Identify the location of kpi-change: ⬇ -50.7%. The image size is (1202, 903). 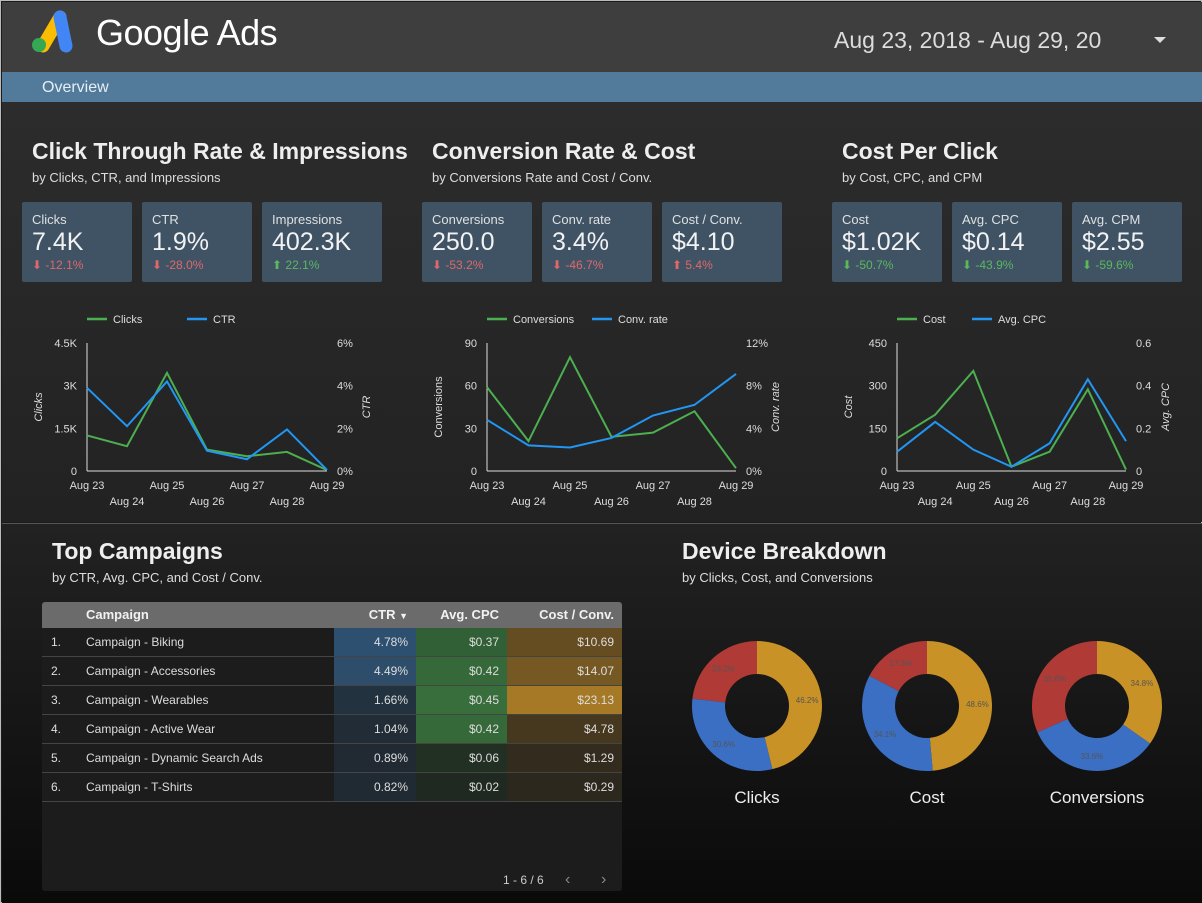
(867, 265).